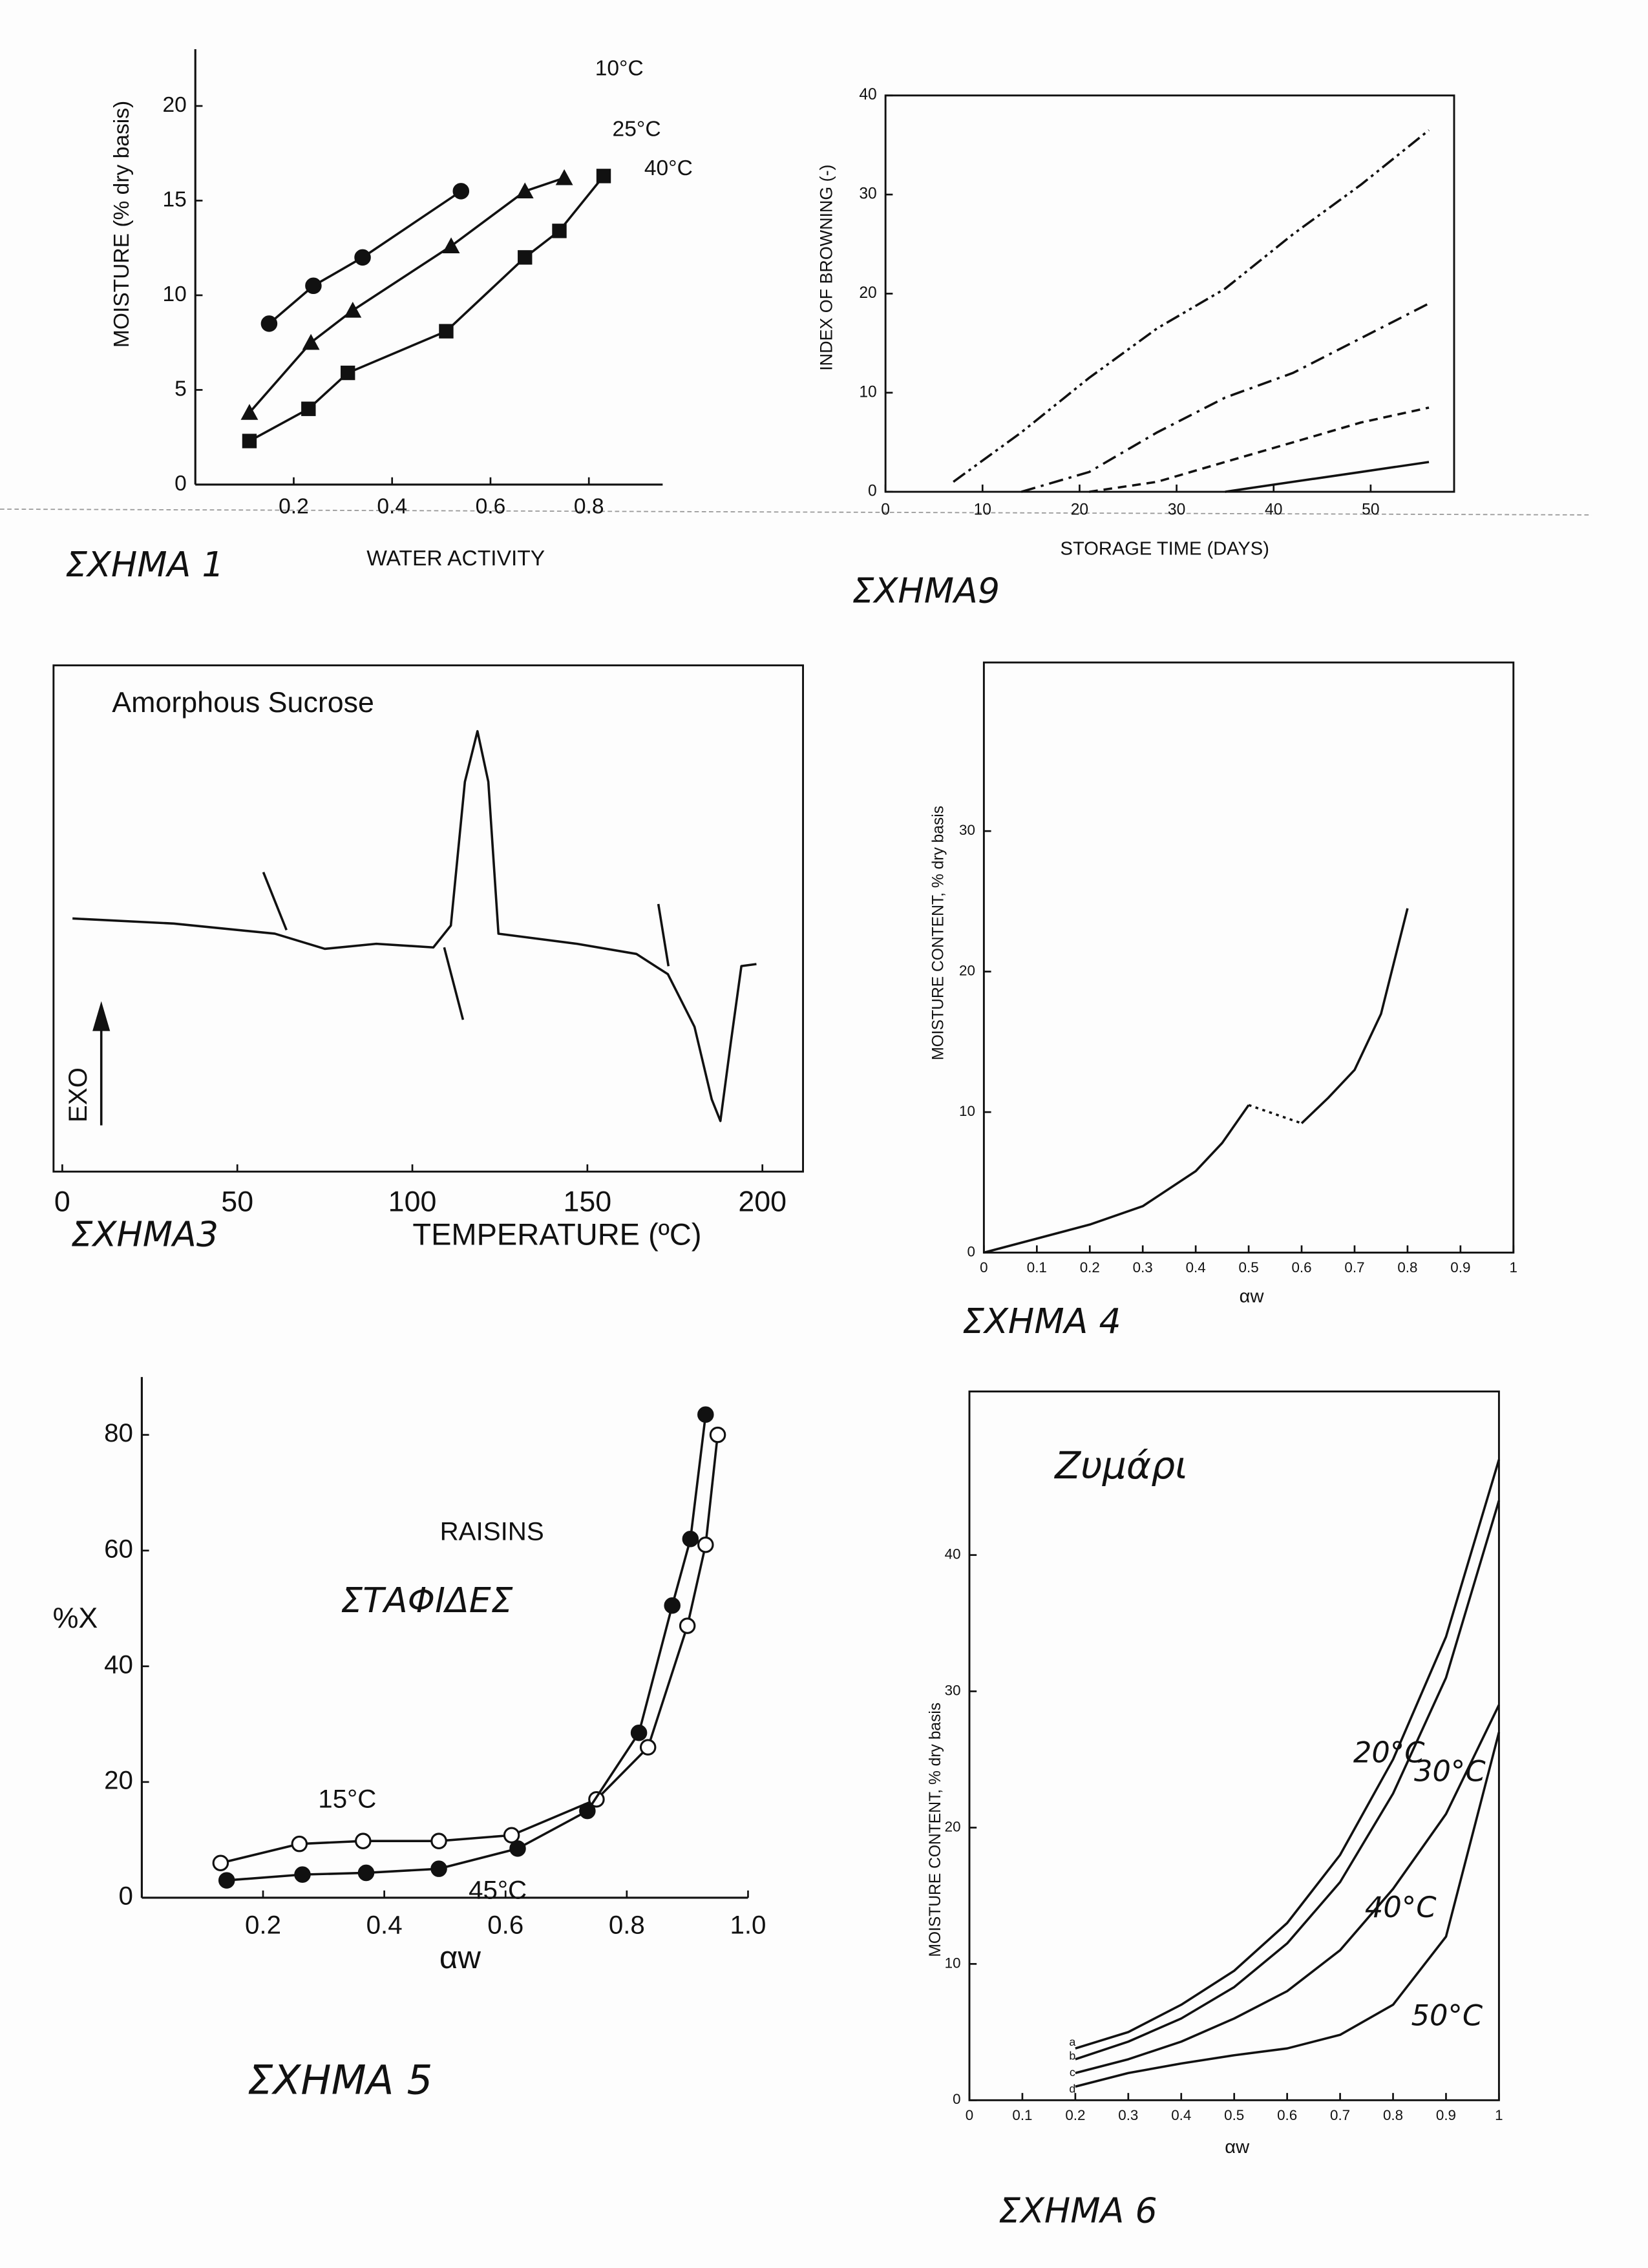 This screenshot has width=1648, height=2268. I want to click on y-label: MOISTURE (% dry basis), so click(122, 225).